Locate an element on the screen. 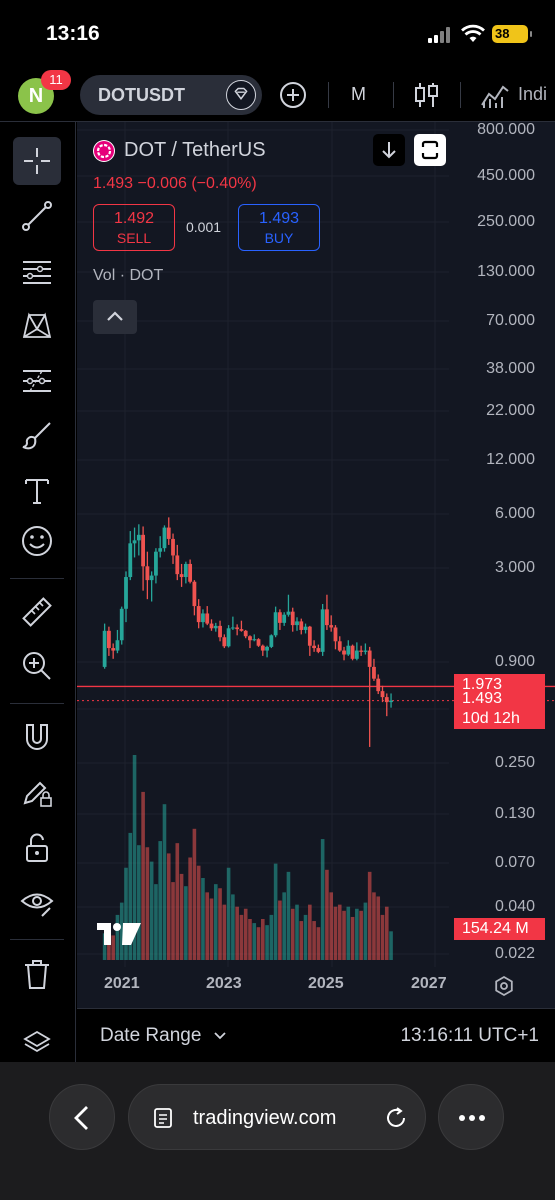  chevron-down-icon is located at coordinates (220, 1036).